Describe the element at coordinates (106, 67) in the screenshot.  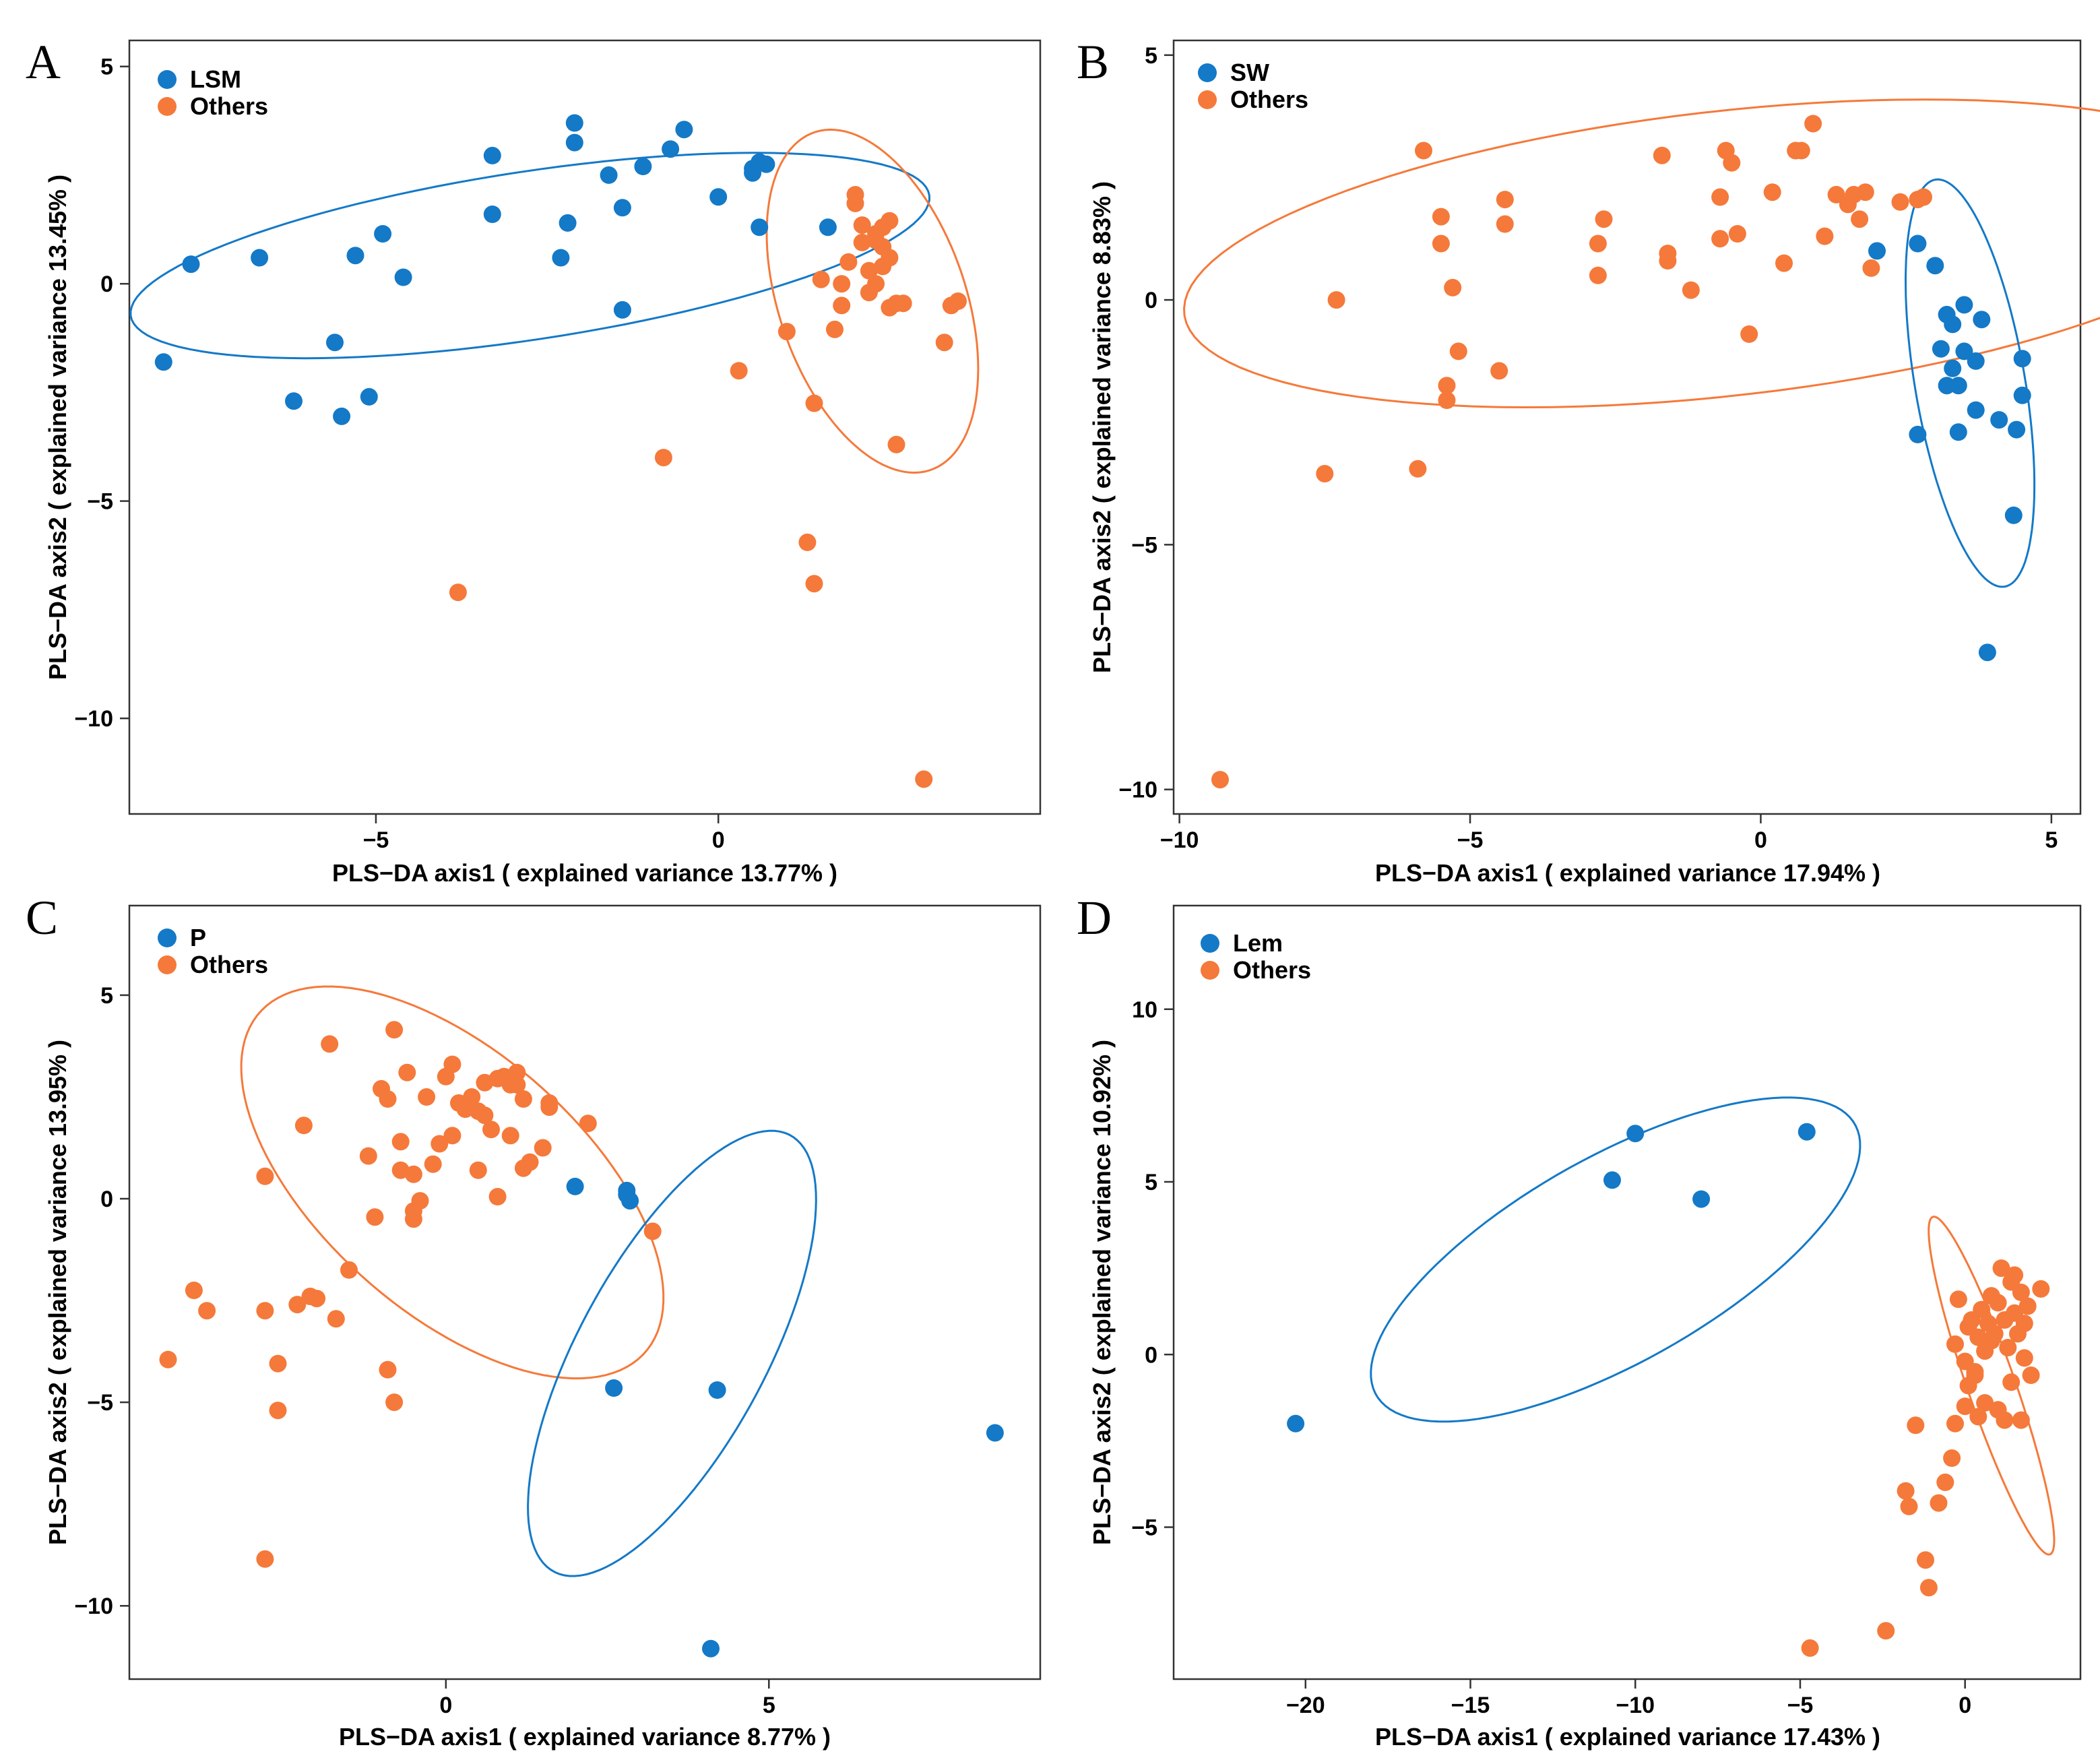
I see `y-tick-label: 5` at that location.